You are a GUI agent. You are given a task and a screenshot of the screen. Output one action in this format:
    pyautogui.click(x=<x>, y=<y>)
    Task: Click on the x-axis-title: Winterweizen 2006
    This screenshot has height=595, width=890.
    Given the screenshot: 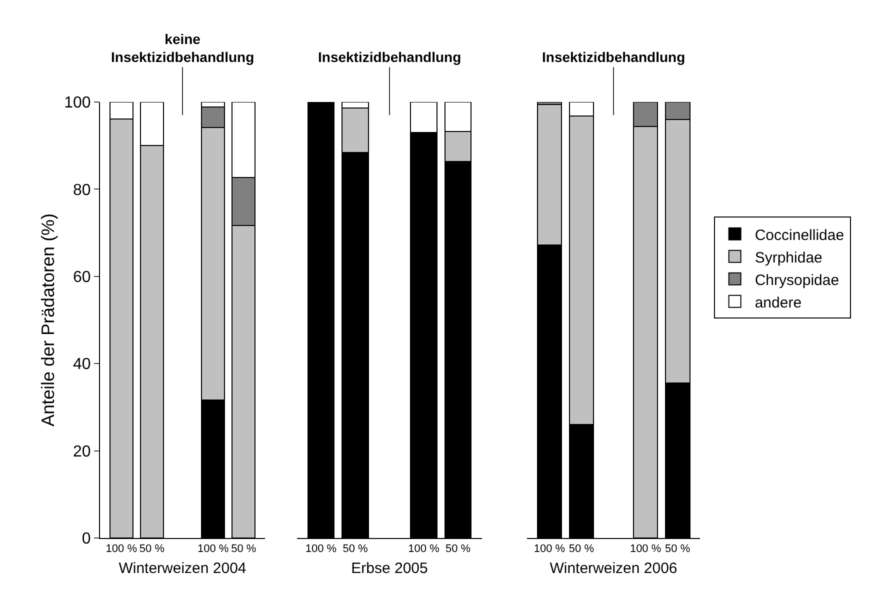 What is the action you would take?
    pyautogui.click(x=614, y=569)
    